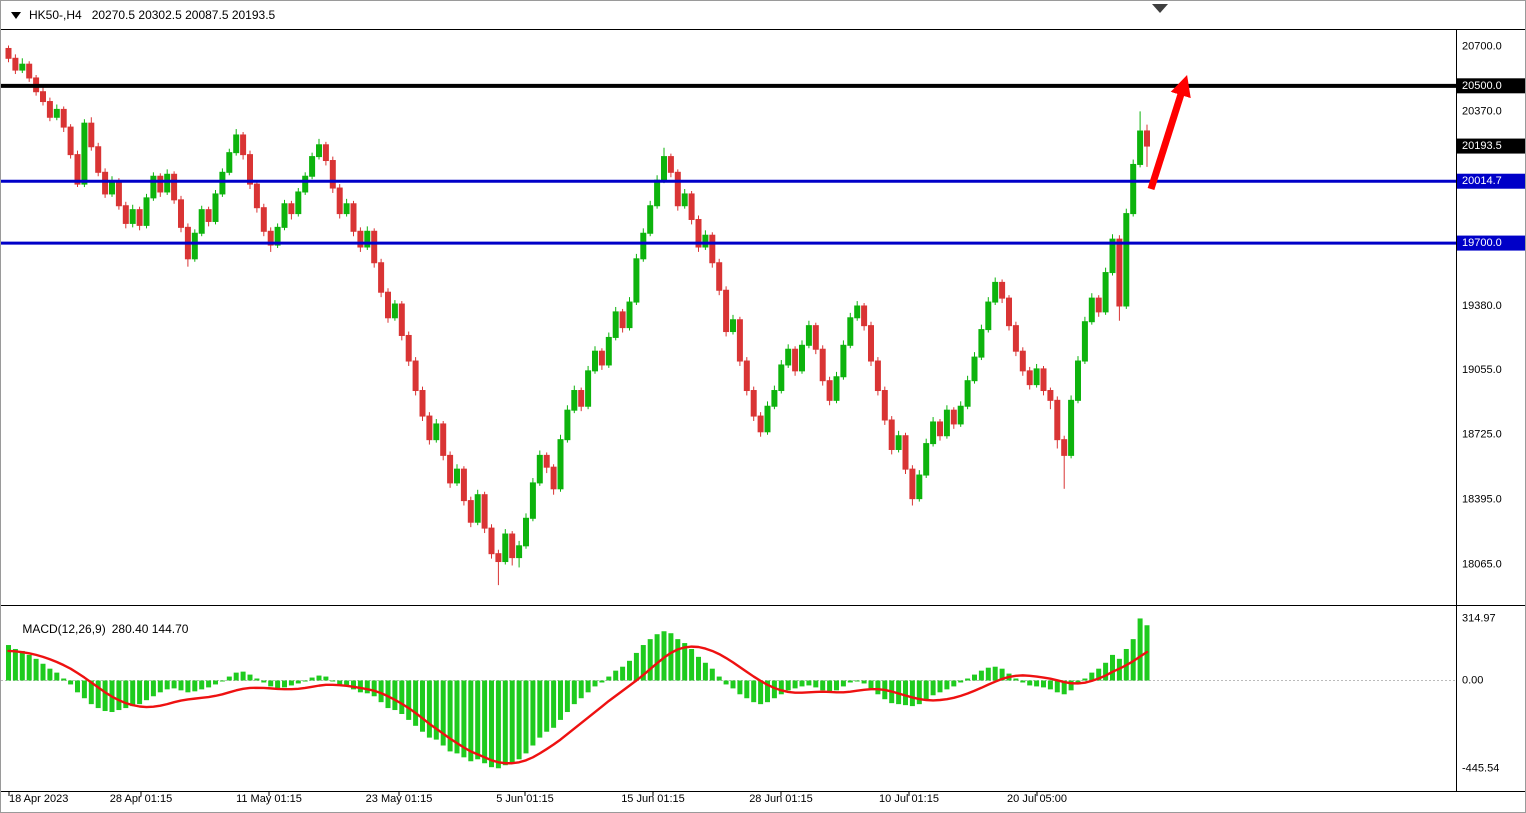  What do you see at coordinates (1037, 799) in the screenshot?
I see `time-axis-label: 20 Jul 05:00` at bounding box center [1037, 799].